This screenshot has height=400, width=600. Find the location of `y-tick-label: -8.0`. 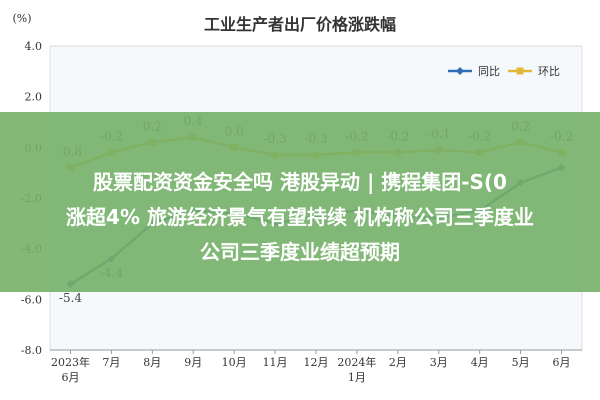

y-tick-label: -8.0 is located at coordinates (31, 350).